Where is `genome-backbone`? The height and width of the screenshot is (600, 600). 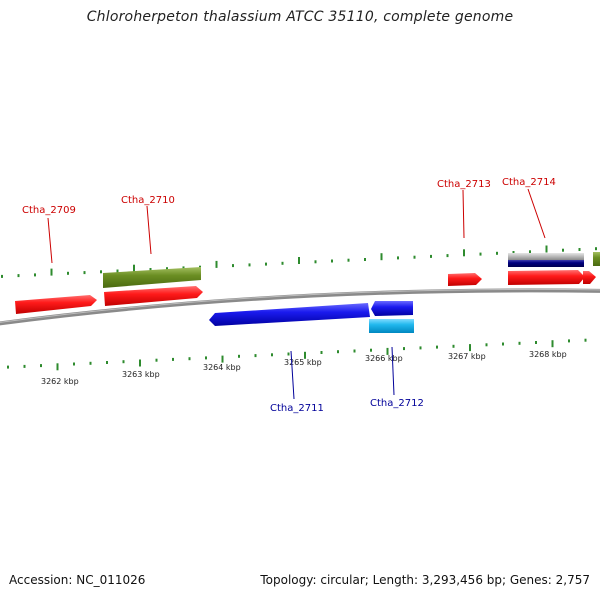
genome-backbone is located at coordinates (300, 307).